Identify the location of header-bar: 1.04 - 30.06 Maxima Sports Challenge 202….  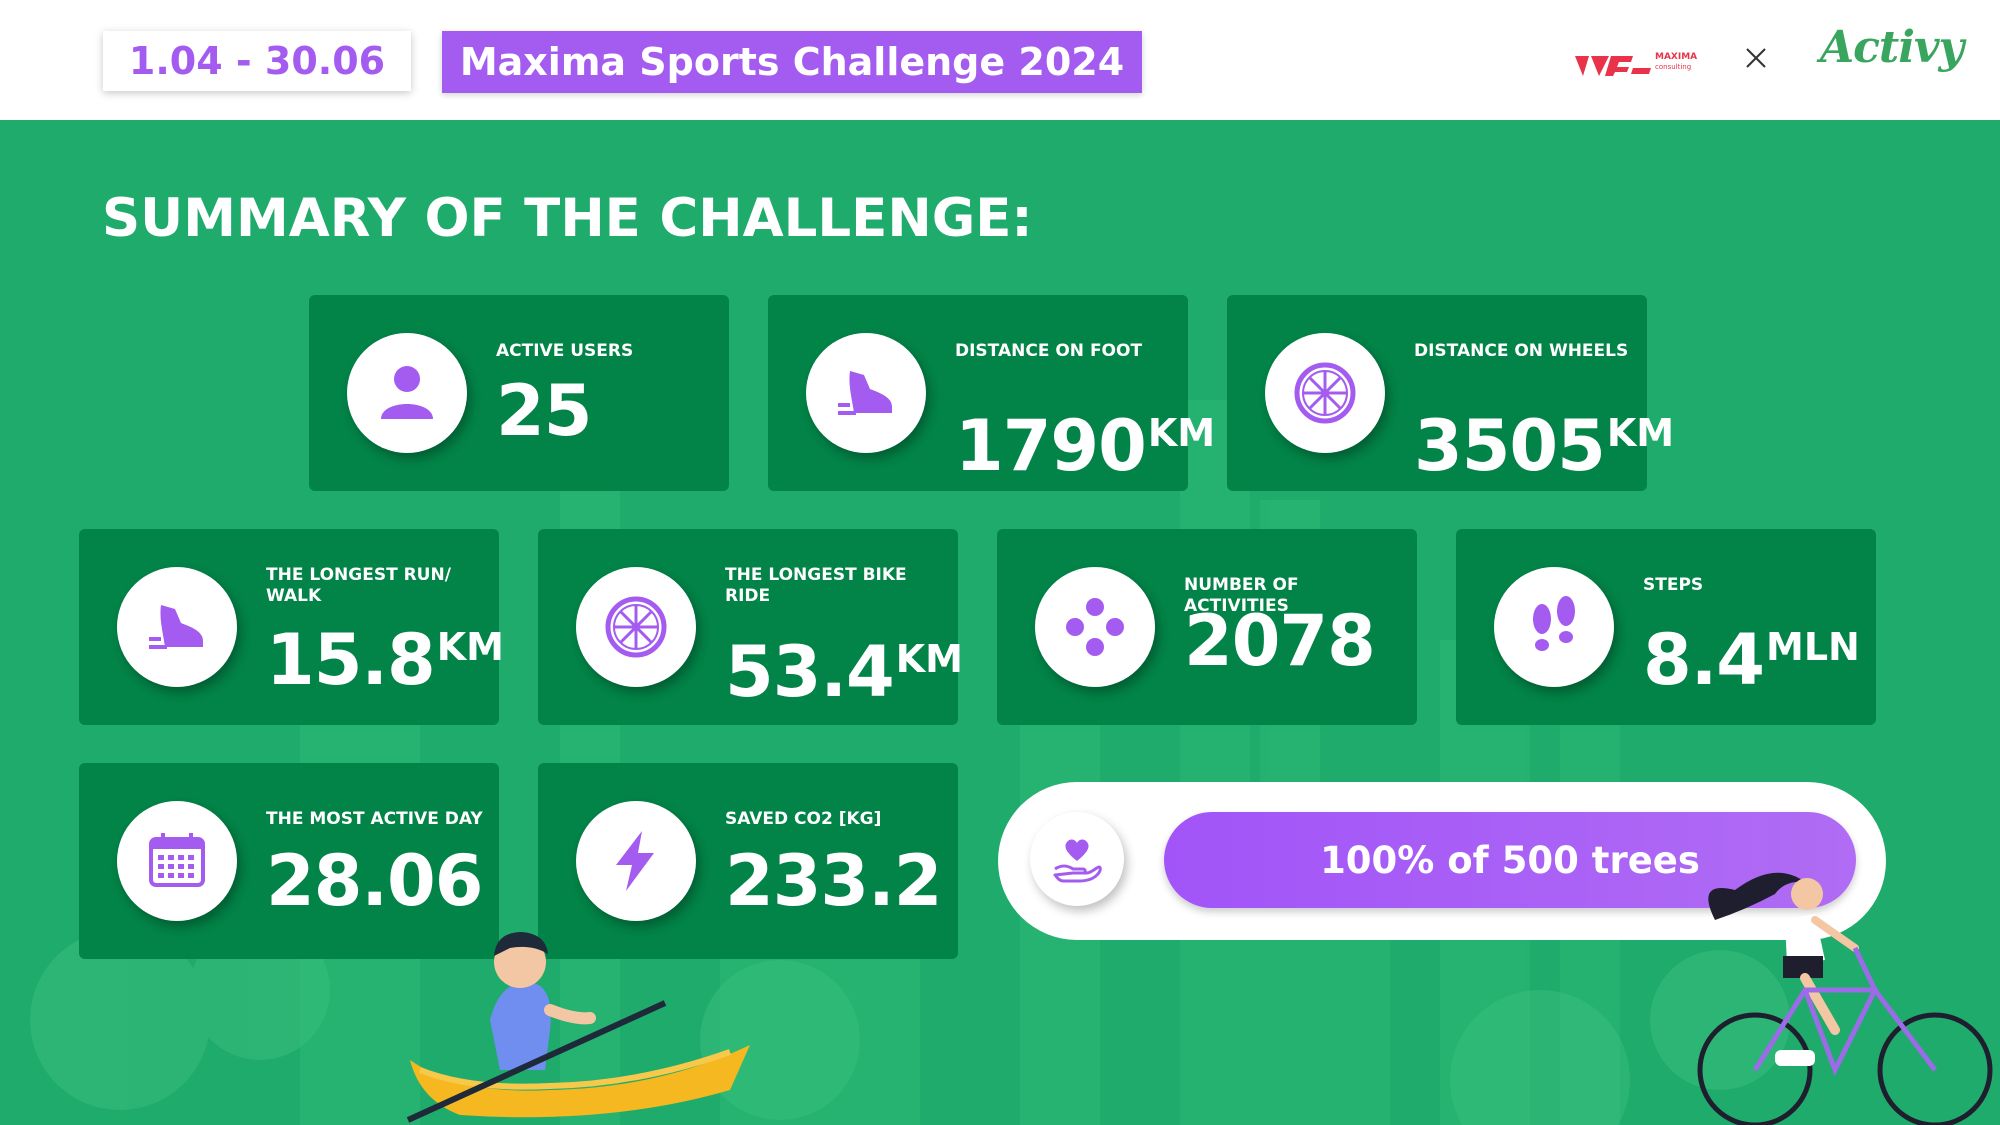
(1000, 60).